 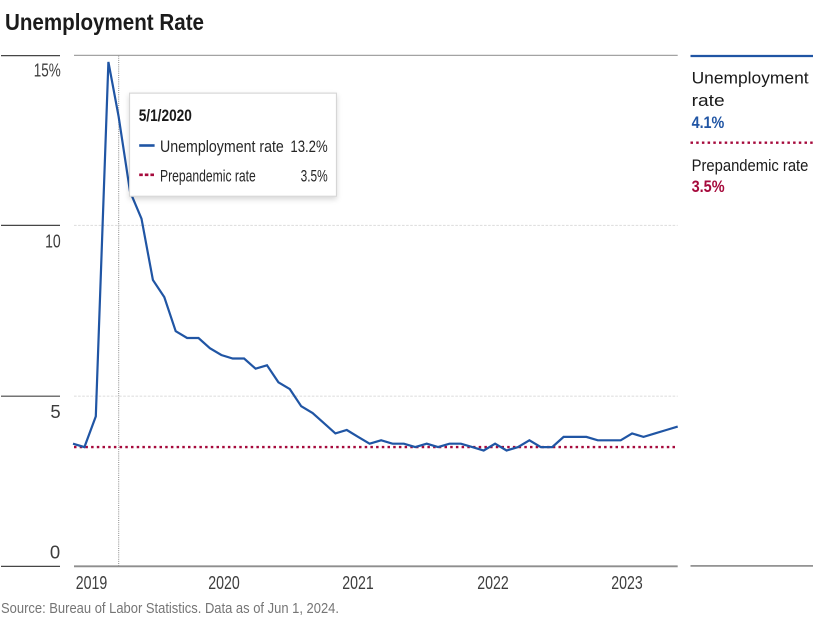 I want to click on svg-text: Unemployment rate, so click(x=222, y=146).